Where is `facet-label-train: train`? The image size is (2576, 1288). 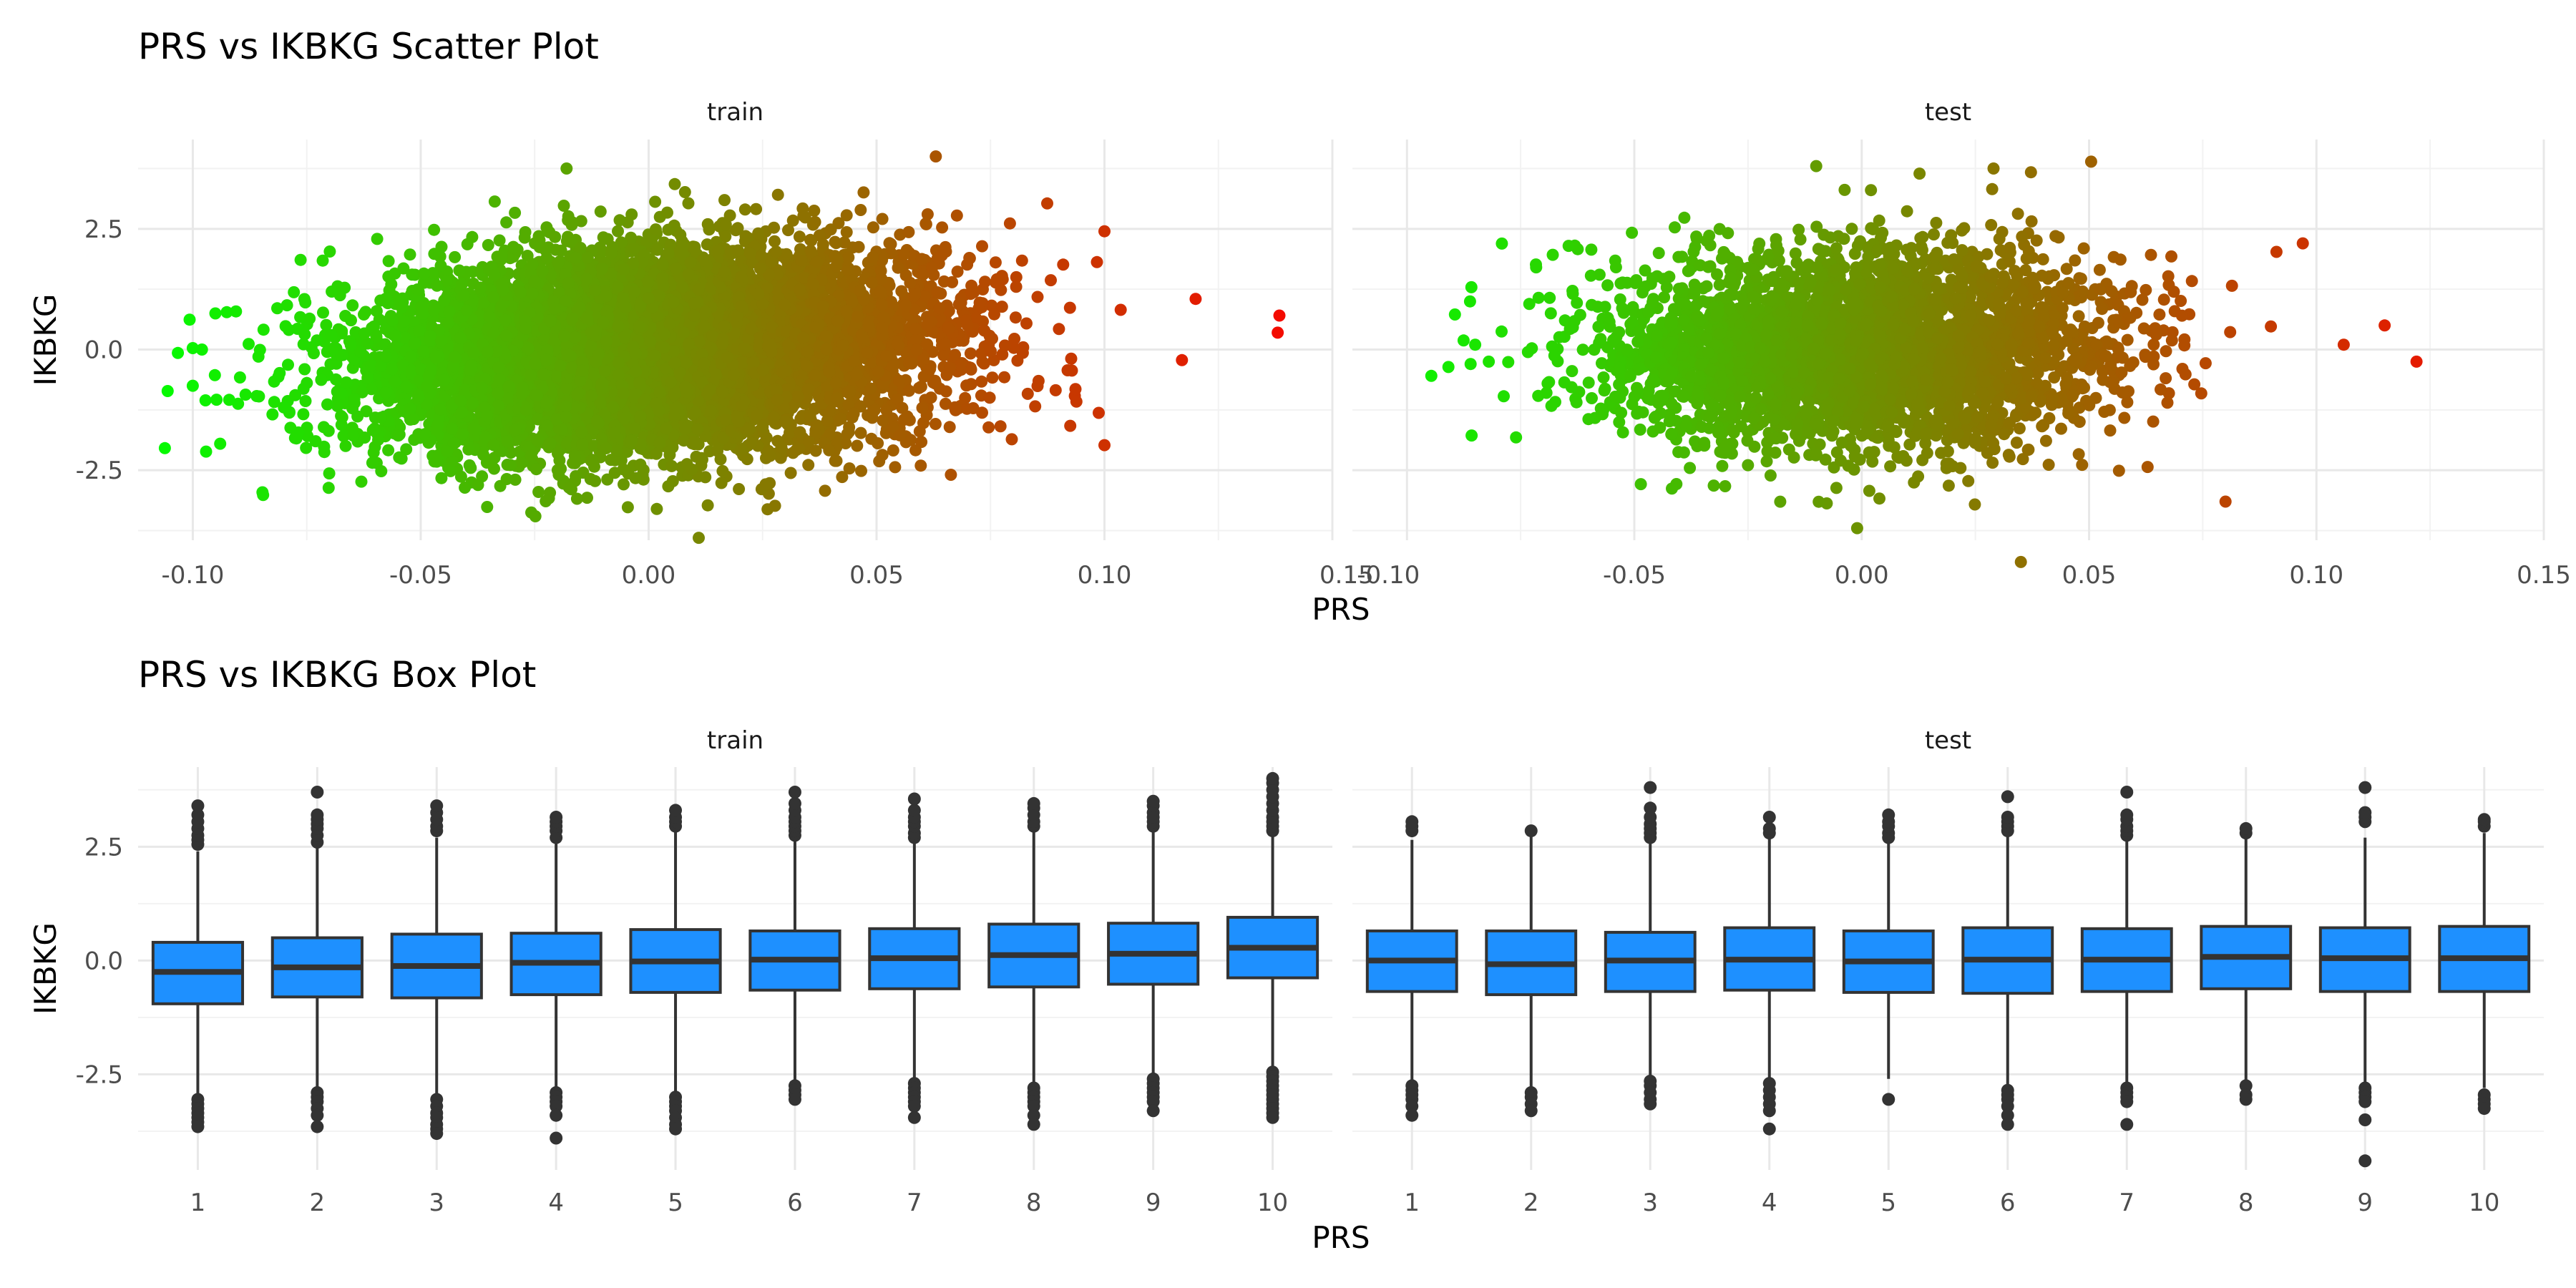
facet-label-train: train is located at coordinates (735, 112).